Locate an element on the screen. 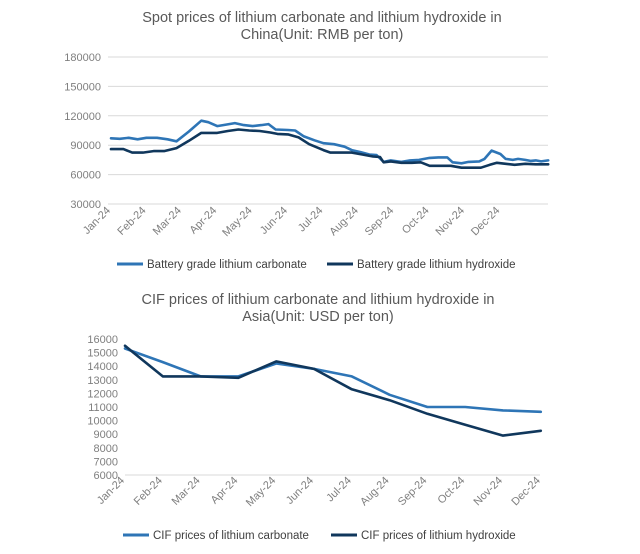 Image resolution: width=640 pixels, height=554 pixels. chart2-y-tick-label: 16000 is located at coordinates (102, 340).